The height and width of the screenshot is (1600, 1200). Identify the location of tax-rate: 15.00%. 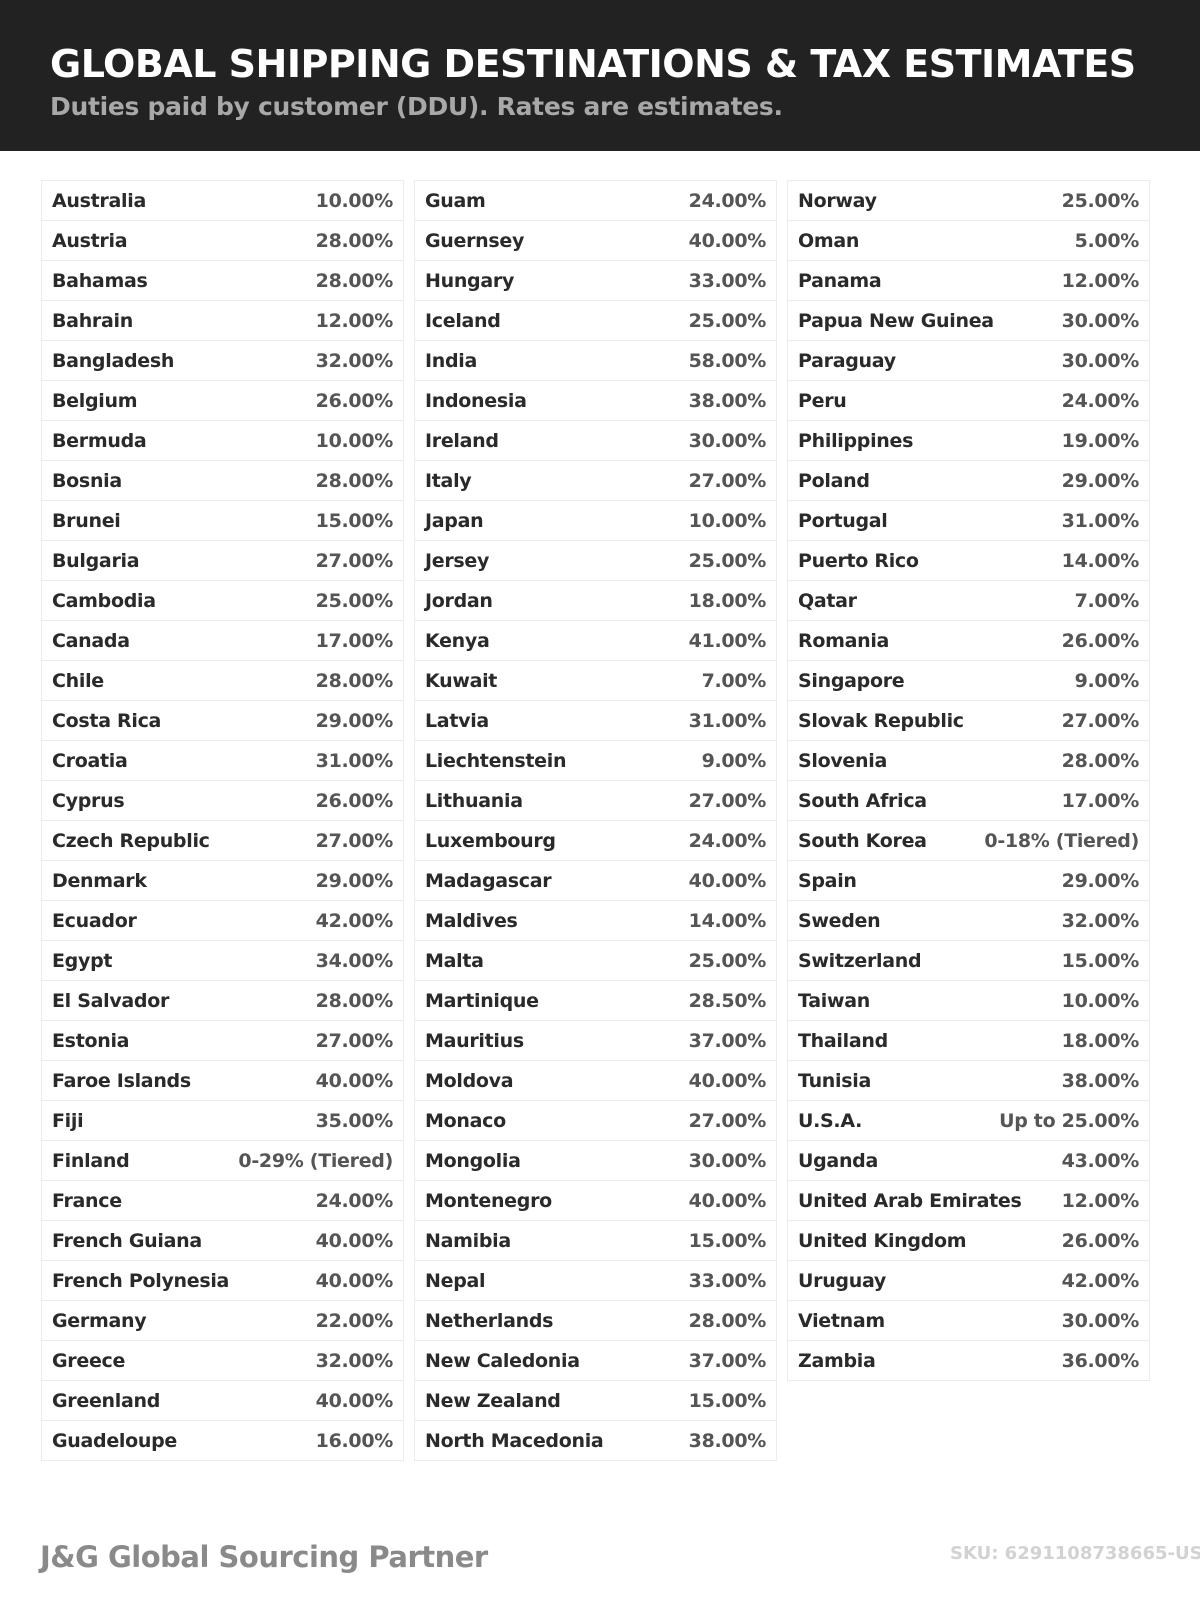
(1100, 960).